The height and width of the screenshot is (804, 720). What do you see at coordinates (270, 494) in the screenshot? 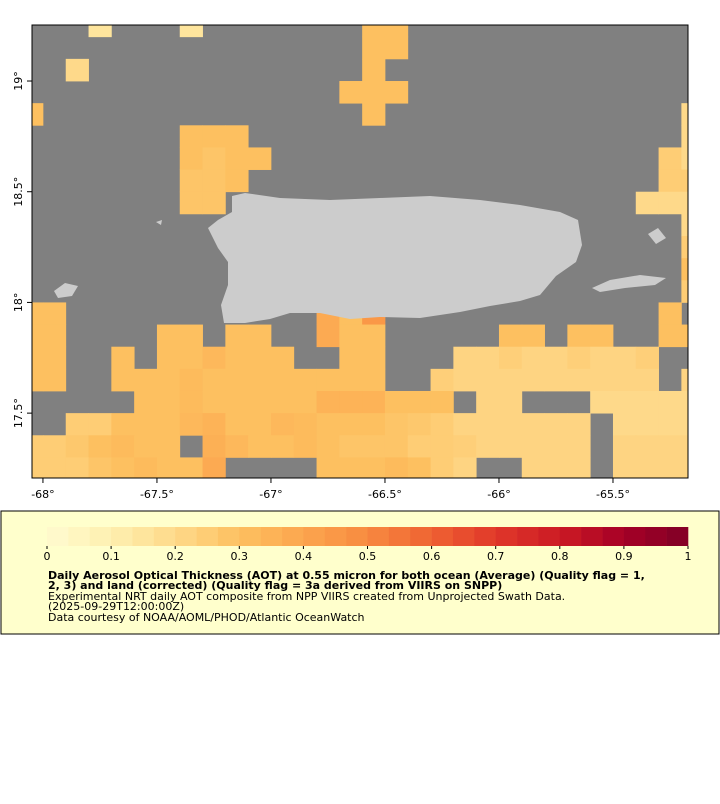
I see `x-tick-label: -67°` at bounding box center [270, 494].